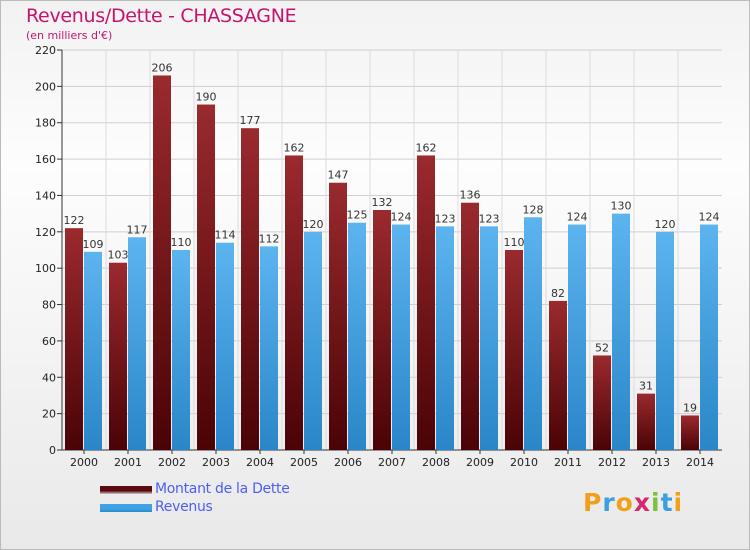 The image size is (750, 550). What do you see at coordinates (45, 50) in the screenshot?
I see `y-tick-label: 220` at bounding box center [45, 50].